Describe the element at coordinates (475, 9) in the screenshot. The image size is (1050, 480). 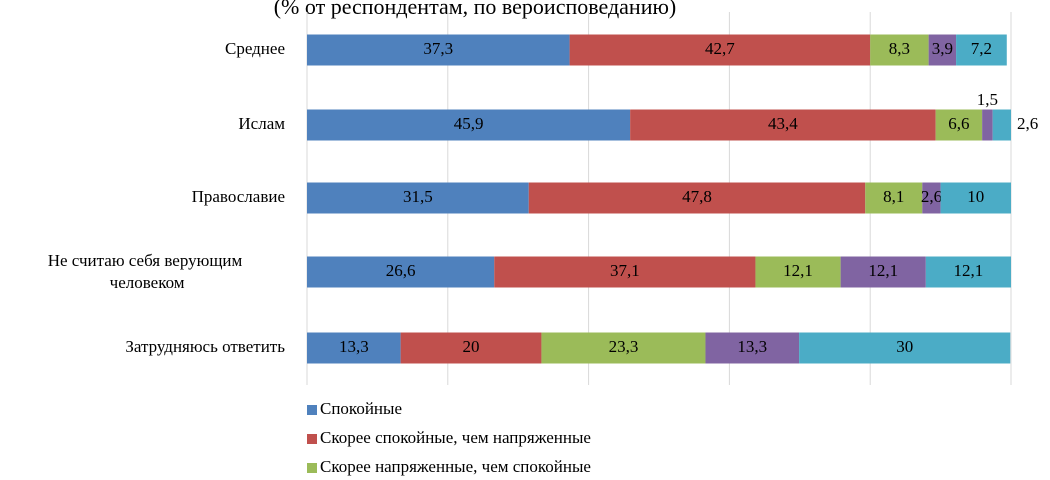
I see `chart-title: (% от респондентам, по вероисповеданию)` at that location.